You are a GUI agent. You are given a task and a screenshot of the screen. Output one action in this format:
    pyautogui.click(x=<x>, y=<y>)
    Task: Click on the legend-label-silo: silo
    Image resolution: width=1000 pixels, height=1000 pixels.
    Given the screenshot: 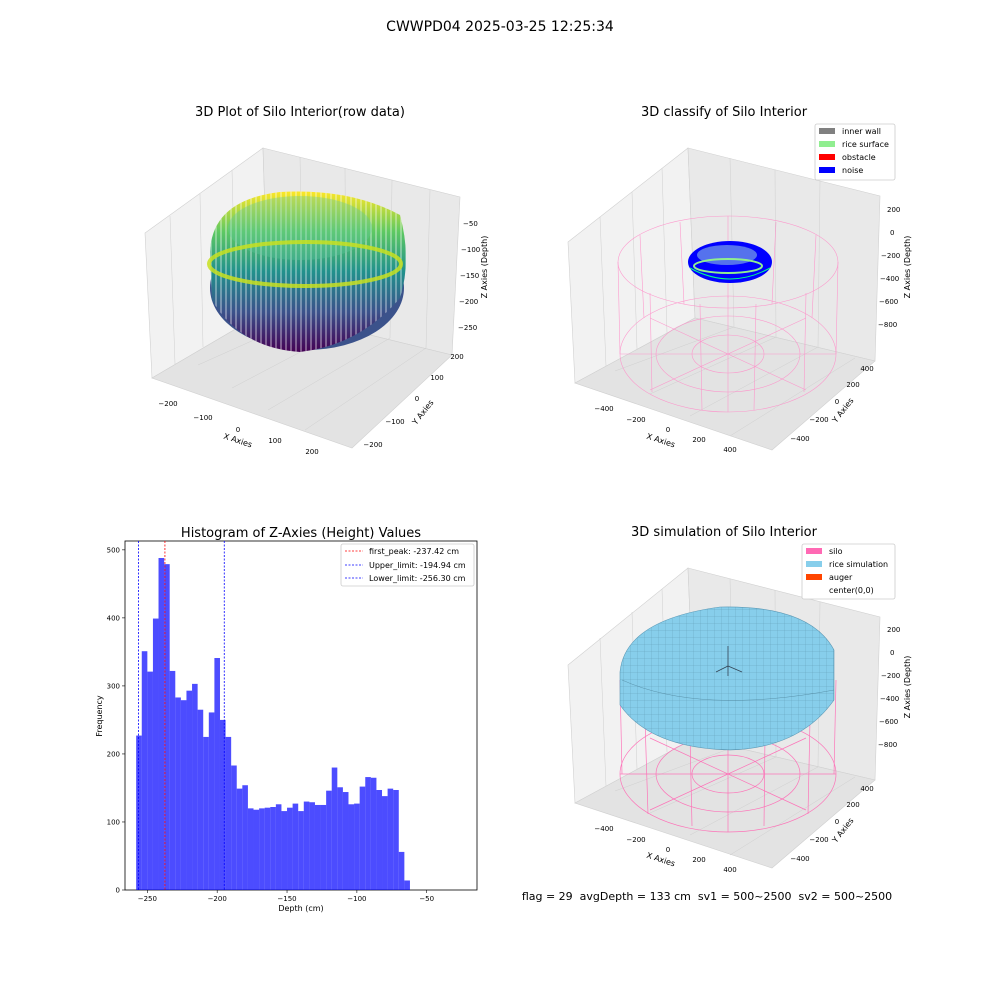 What is the action you would take?
    pyautogui.click(x=836, y=551)
    